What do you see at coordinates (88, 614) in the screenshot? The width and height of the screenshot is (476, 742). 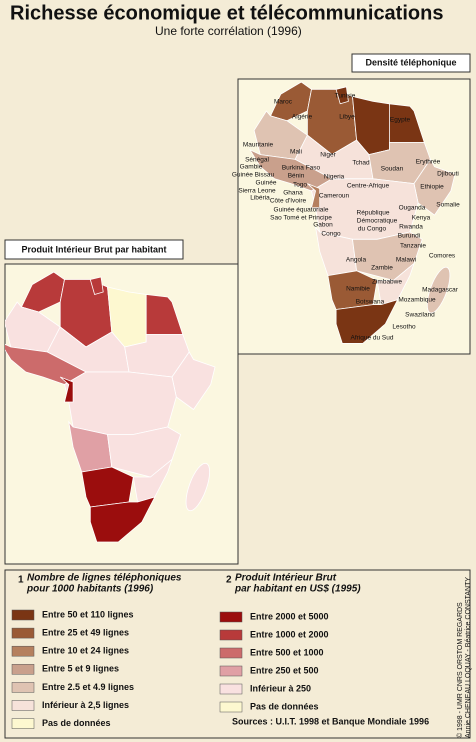 I see `legend-label: Entre 50 et 110 lignes` at bounding box center [88, 614].